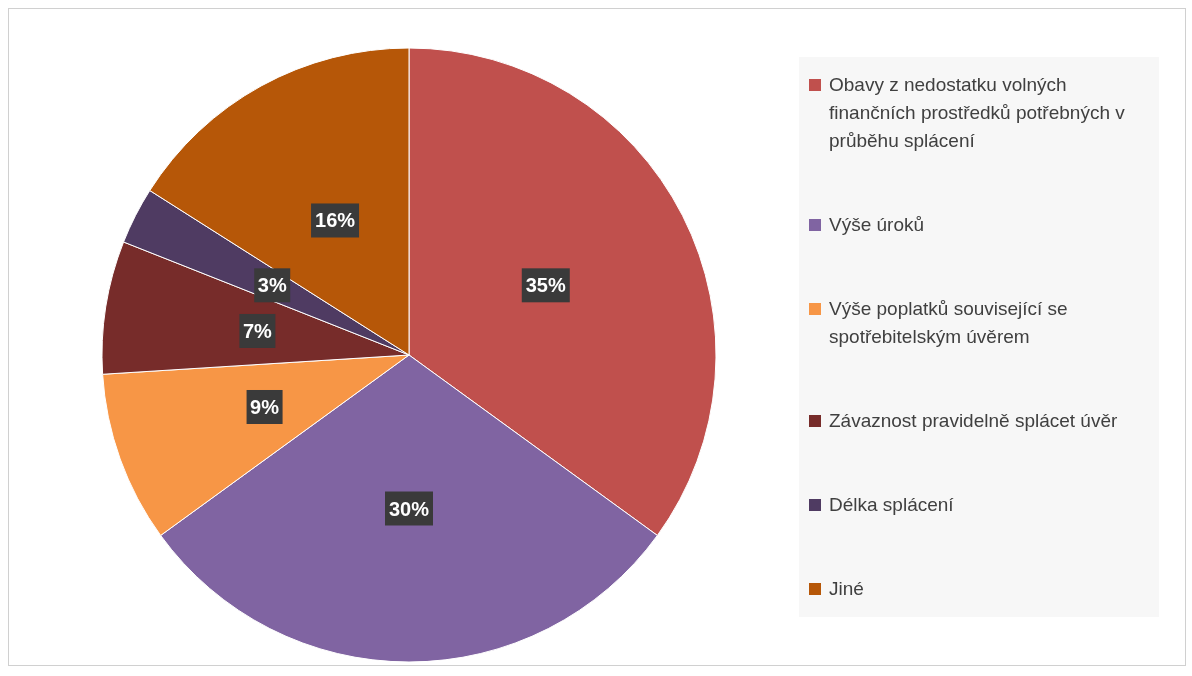  What do you see at coordinates (949, 323) in the screenshot?
I see `legend-label: Výše poplatků související se spotřebitelským úvěrem` at bounding box center [949, 323].